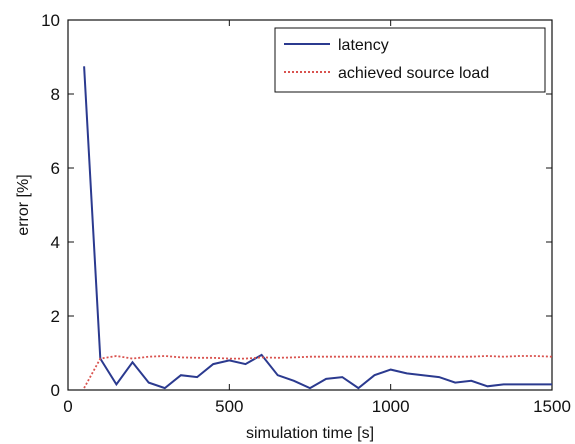 The width and height of the screenshot is (575, 444). I want to click on y-axis-label: error [%], so click(23, 204).